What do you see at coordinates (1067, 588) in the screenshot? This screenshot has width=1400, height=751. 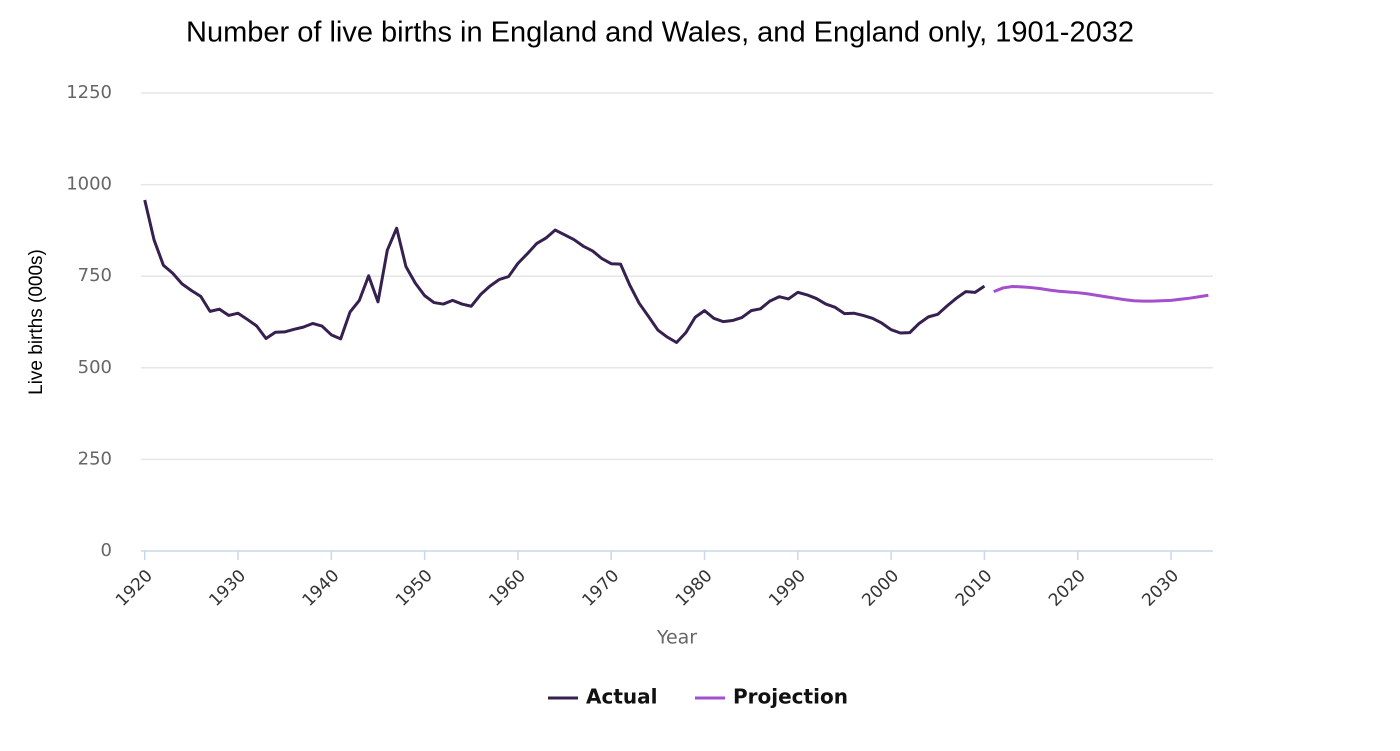 I see `x-tick-label: 2020` at bounding box center [1067, 588].